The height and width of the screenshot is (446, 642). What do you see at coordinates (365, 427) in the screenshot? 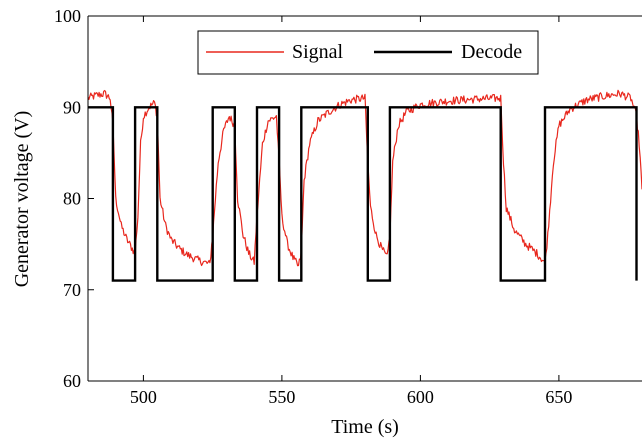
I see `x-axis-title: Time (s)` at bounding box center [365, 427].